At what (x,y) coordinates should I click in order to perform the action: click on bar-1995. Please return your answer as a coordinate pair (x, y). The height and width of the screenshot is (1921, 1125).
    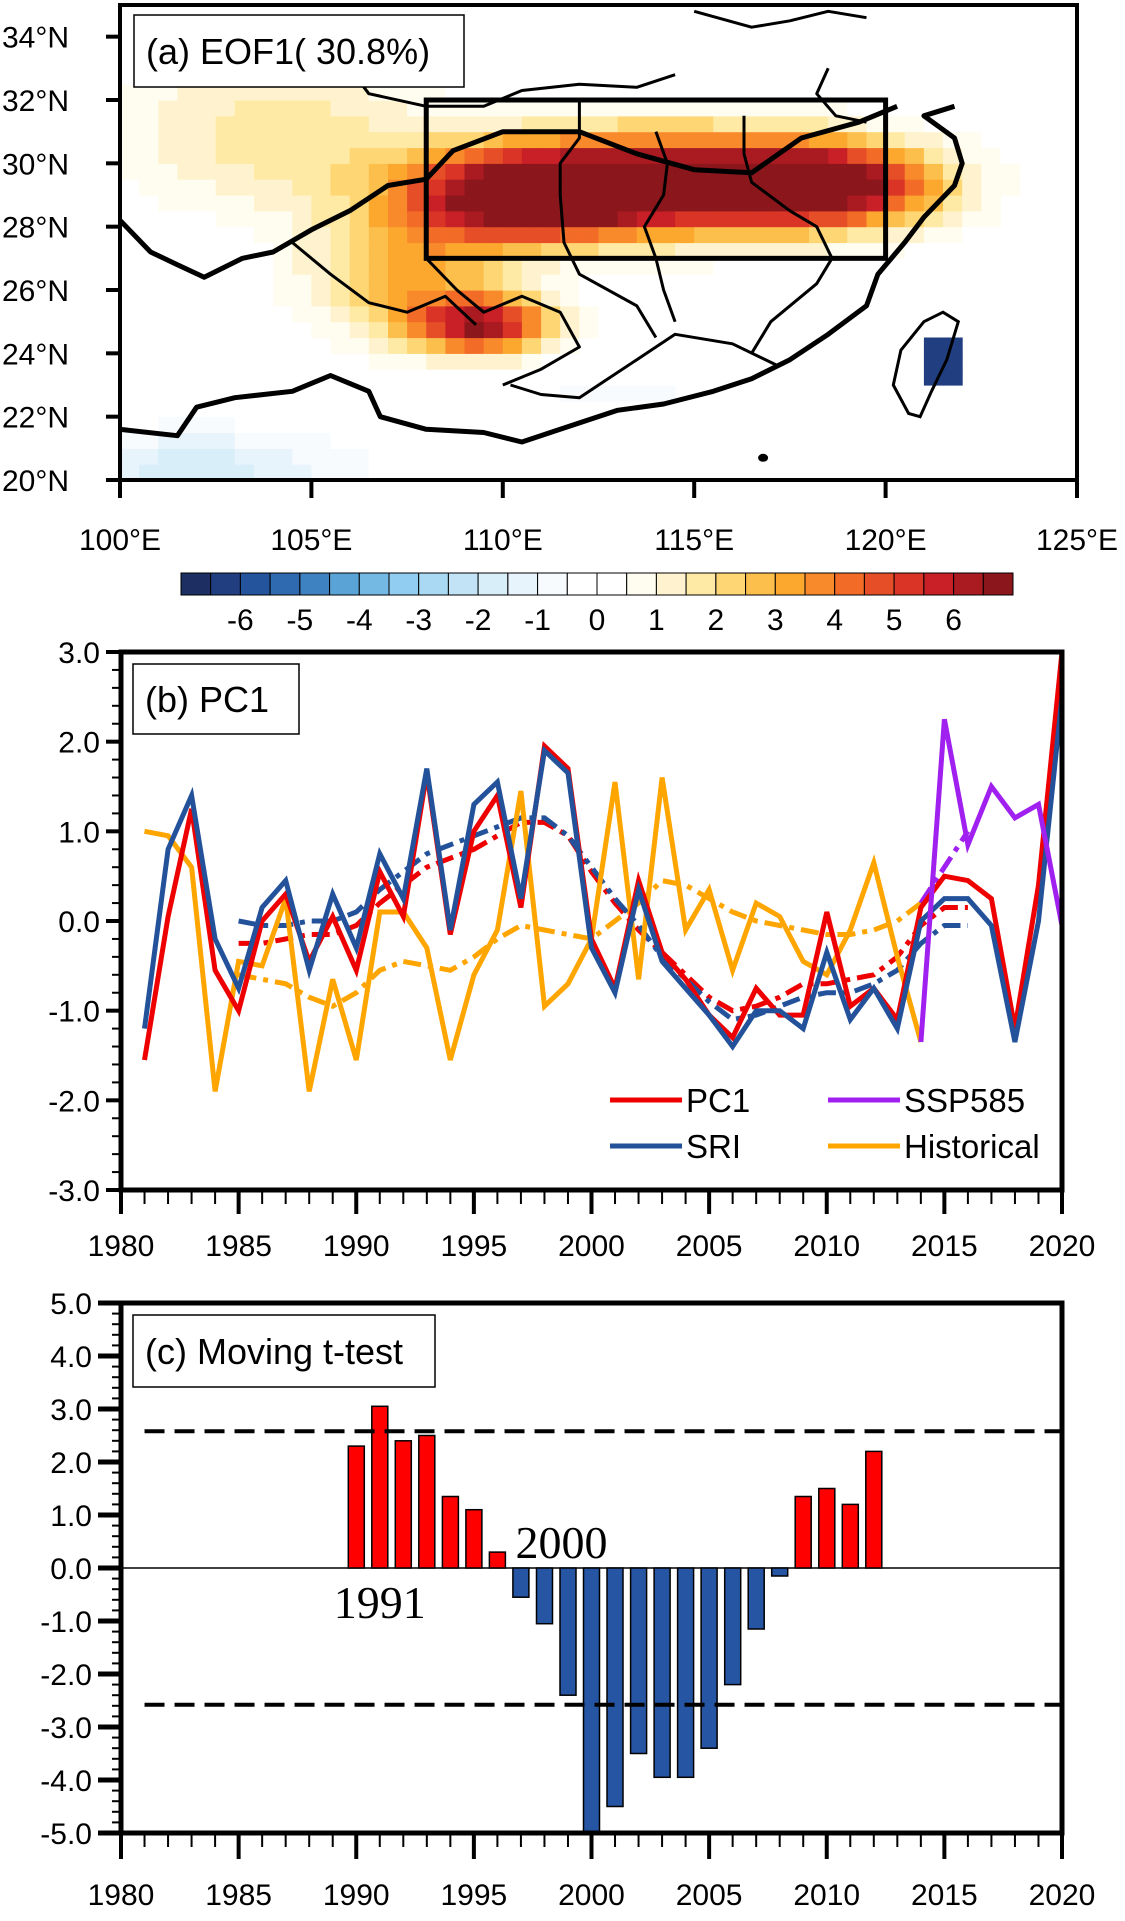
    Looking at the image, I should click on (474, 1538).